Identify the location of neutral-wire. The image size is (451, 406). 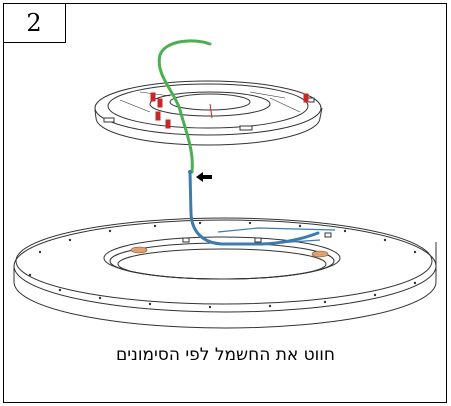
(254, 208).